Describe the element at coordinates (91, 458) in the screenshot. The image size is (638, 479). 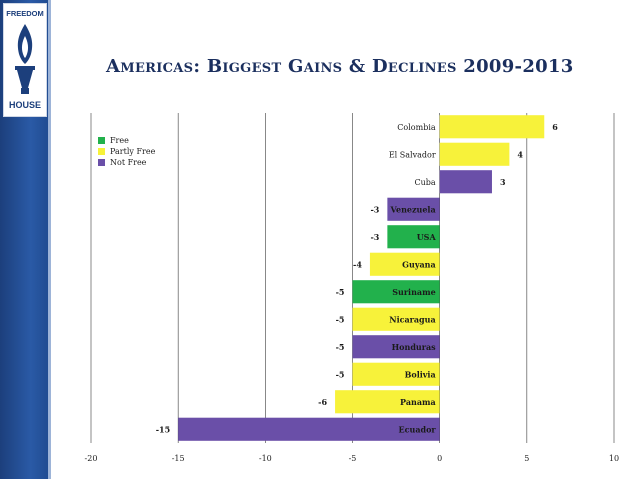
I see `x-tick-label: -20` at that location.